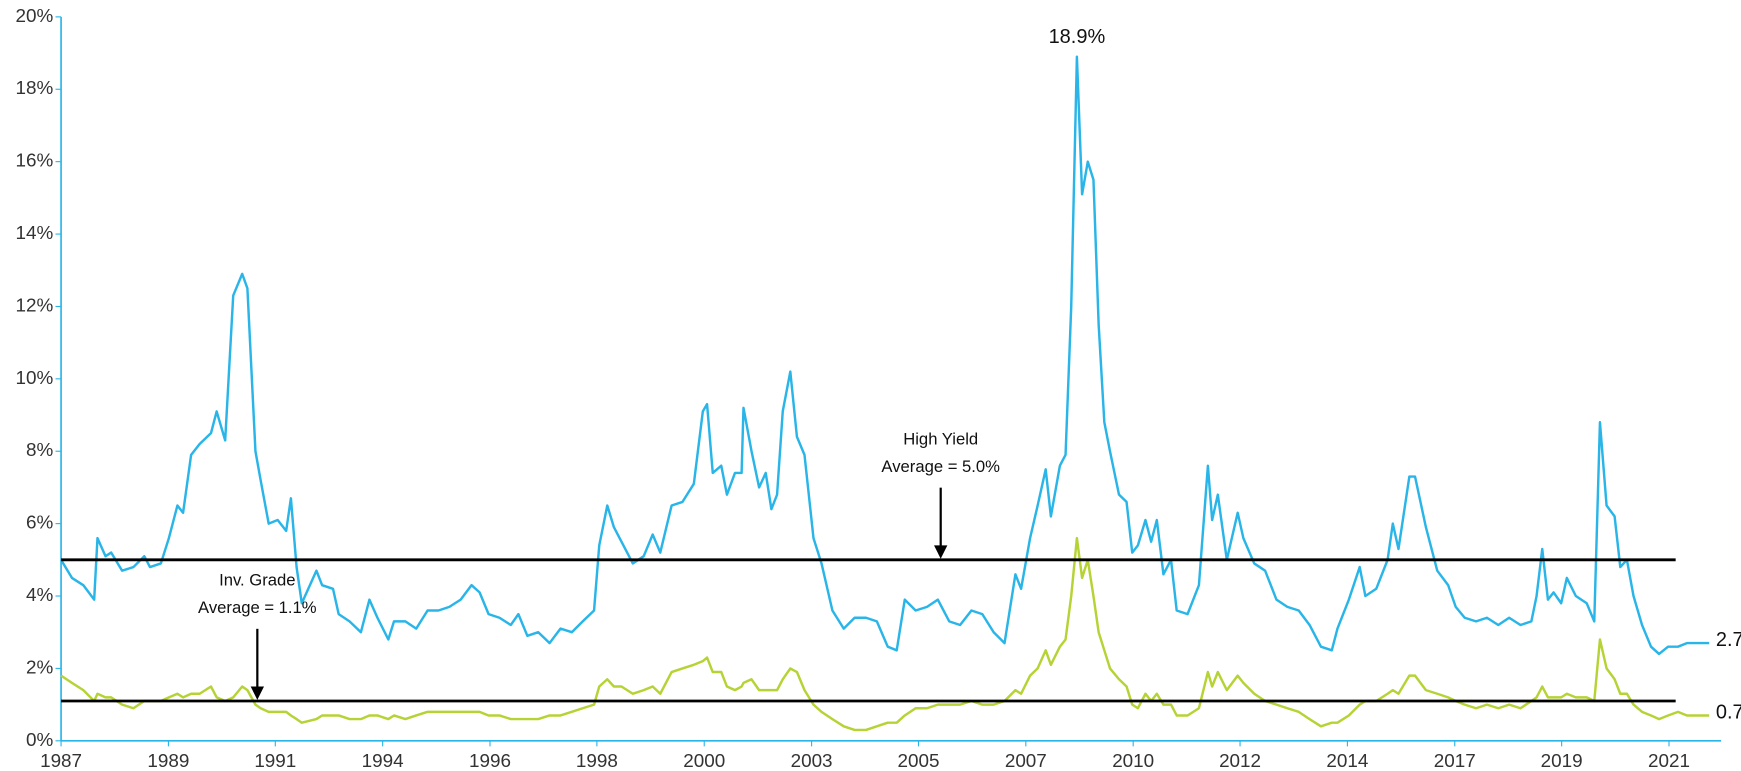 Image resolution: width=1741 pixels, height=771 pixels. What do you see at coordinates (597, 760) in the screenshot?
I see `x-tick-label: 1998` at bounding box center [597, 760].